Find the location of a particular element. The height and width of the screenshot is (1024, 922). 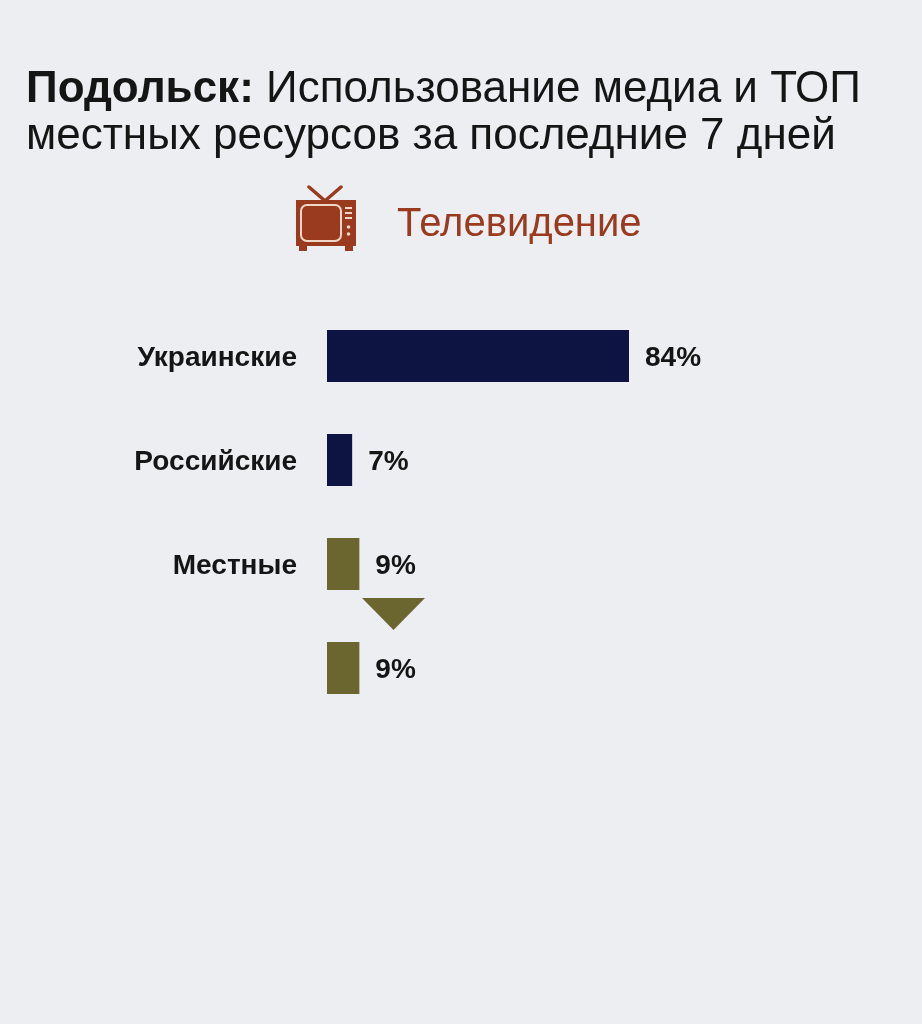

y-tick-label: Украинские is located at coordinates (217, 356).